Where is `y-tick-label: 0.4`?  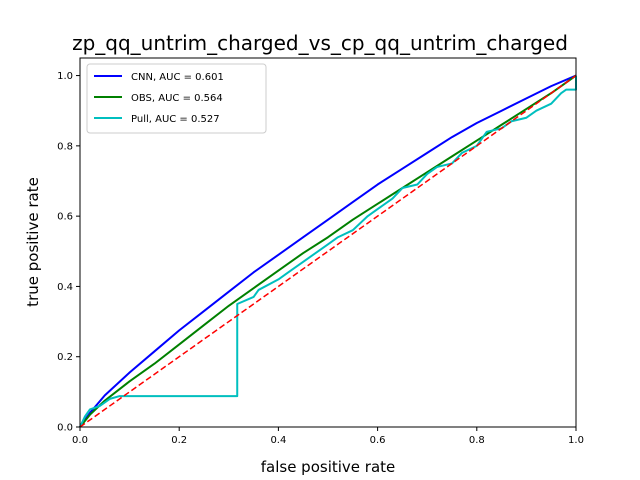
y-tick-label: 0.4 is located at coordinates (65, 287).